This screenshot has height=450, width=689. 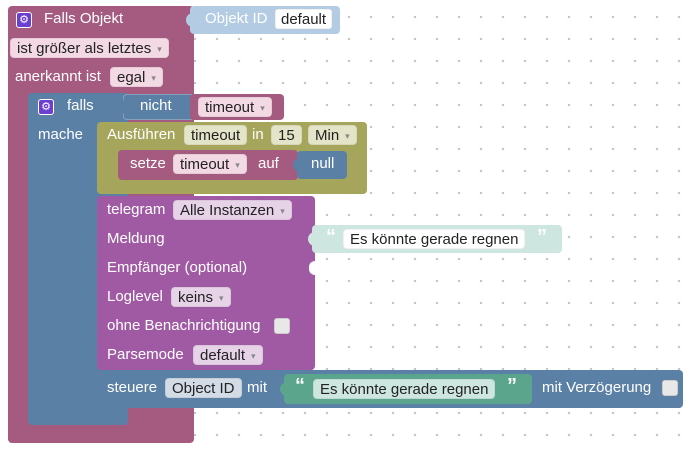 I want to click on telegram-instance-dropdown: Alle Instanzen ▾, so click(x=232, y=210).